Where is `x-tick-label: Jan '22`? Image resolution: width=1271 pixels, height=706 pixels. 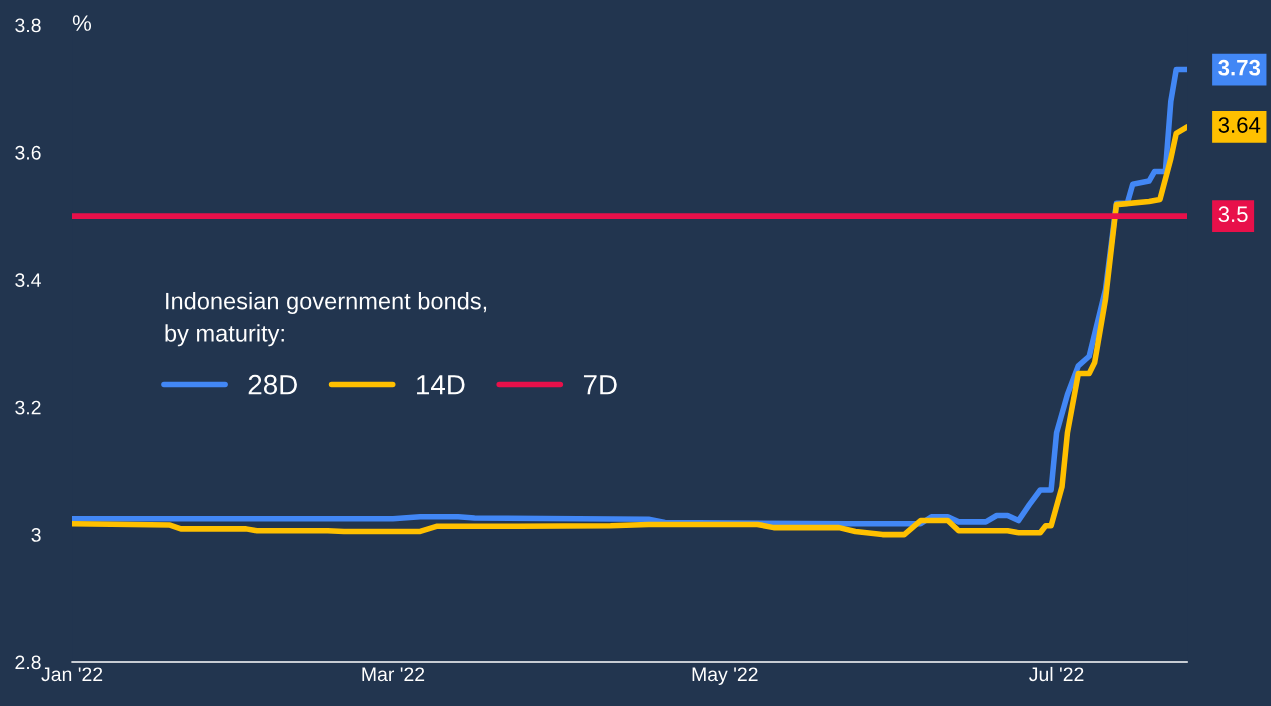 x-tick-label: Jan '22 is located at coordinates (72, 674).